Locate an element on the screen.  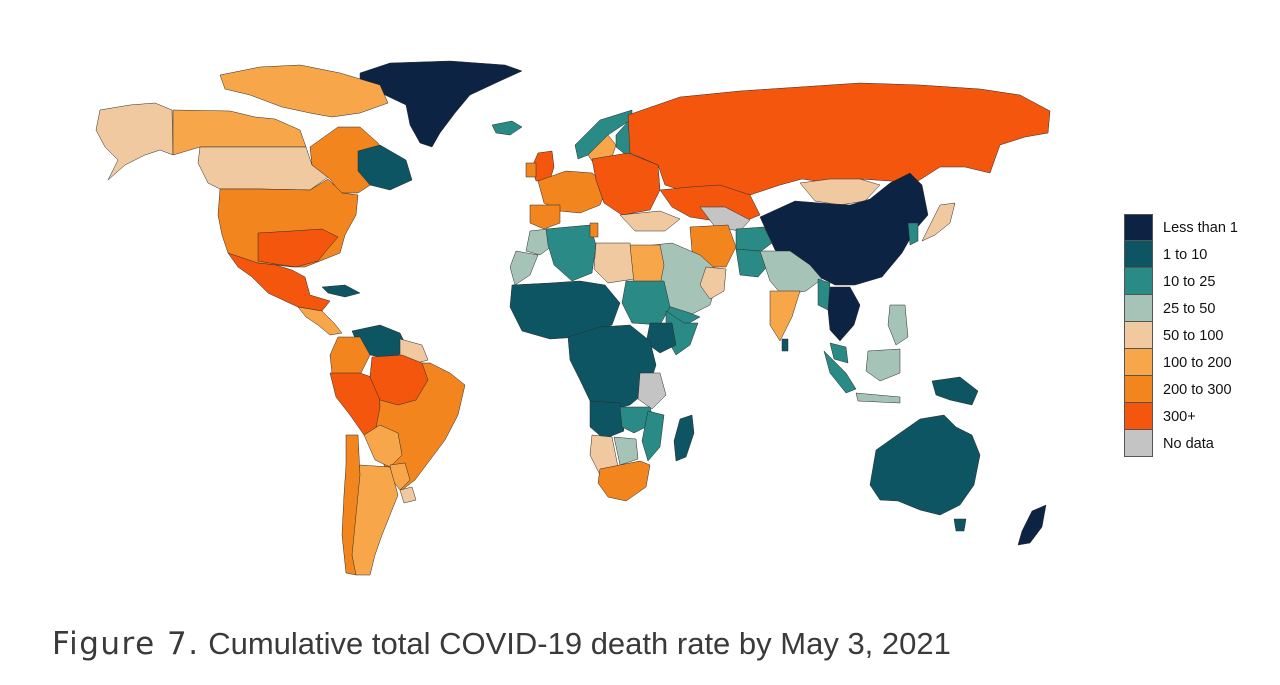
region-norway is located at coordinates (603, 134).